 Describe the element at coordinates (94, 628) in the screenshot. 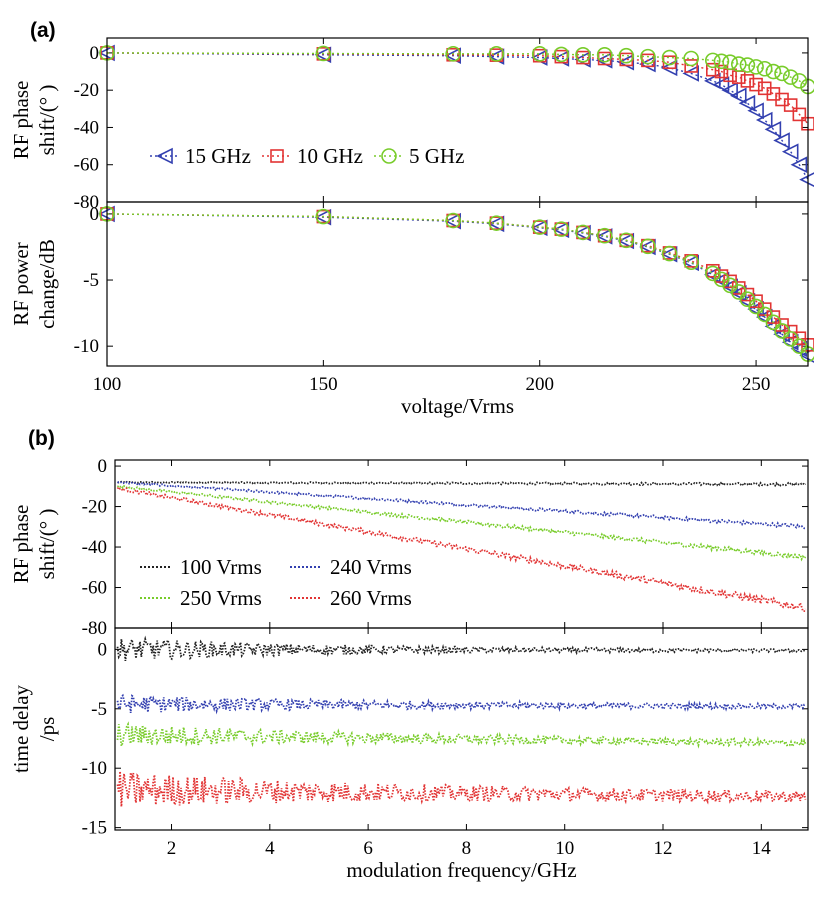

I see `y-tick-label: -80` at that location.